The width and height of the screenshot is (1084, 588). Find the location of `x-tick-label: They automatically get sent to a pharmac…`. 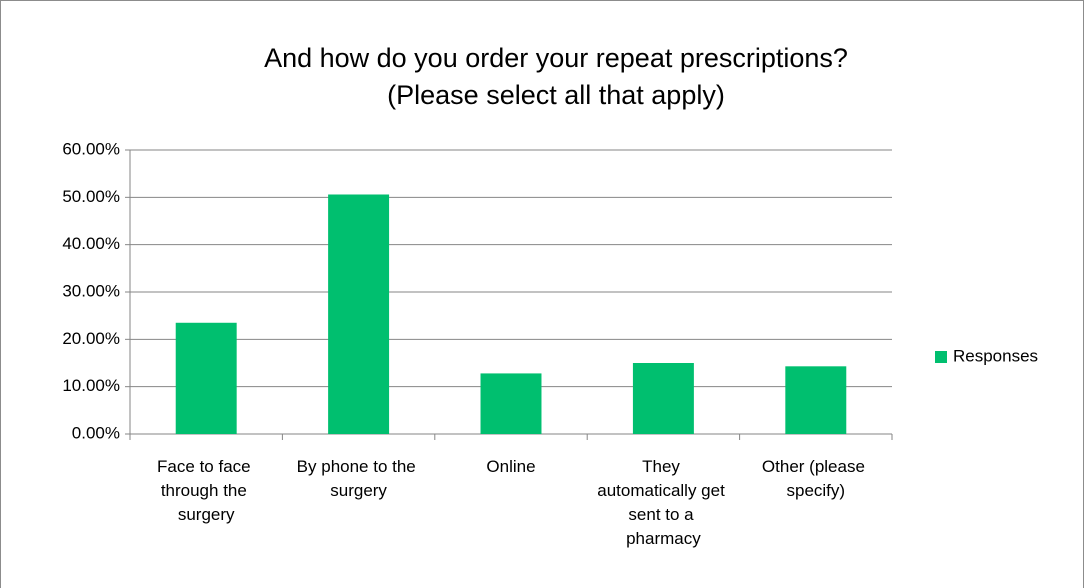

x-tick-label: They automatically get sent to a pharmac… is located at coordinates (663, 502).